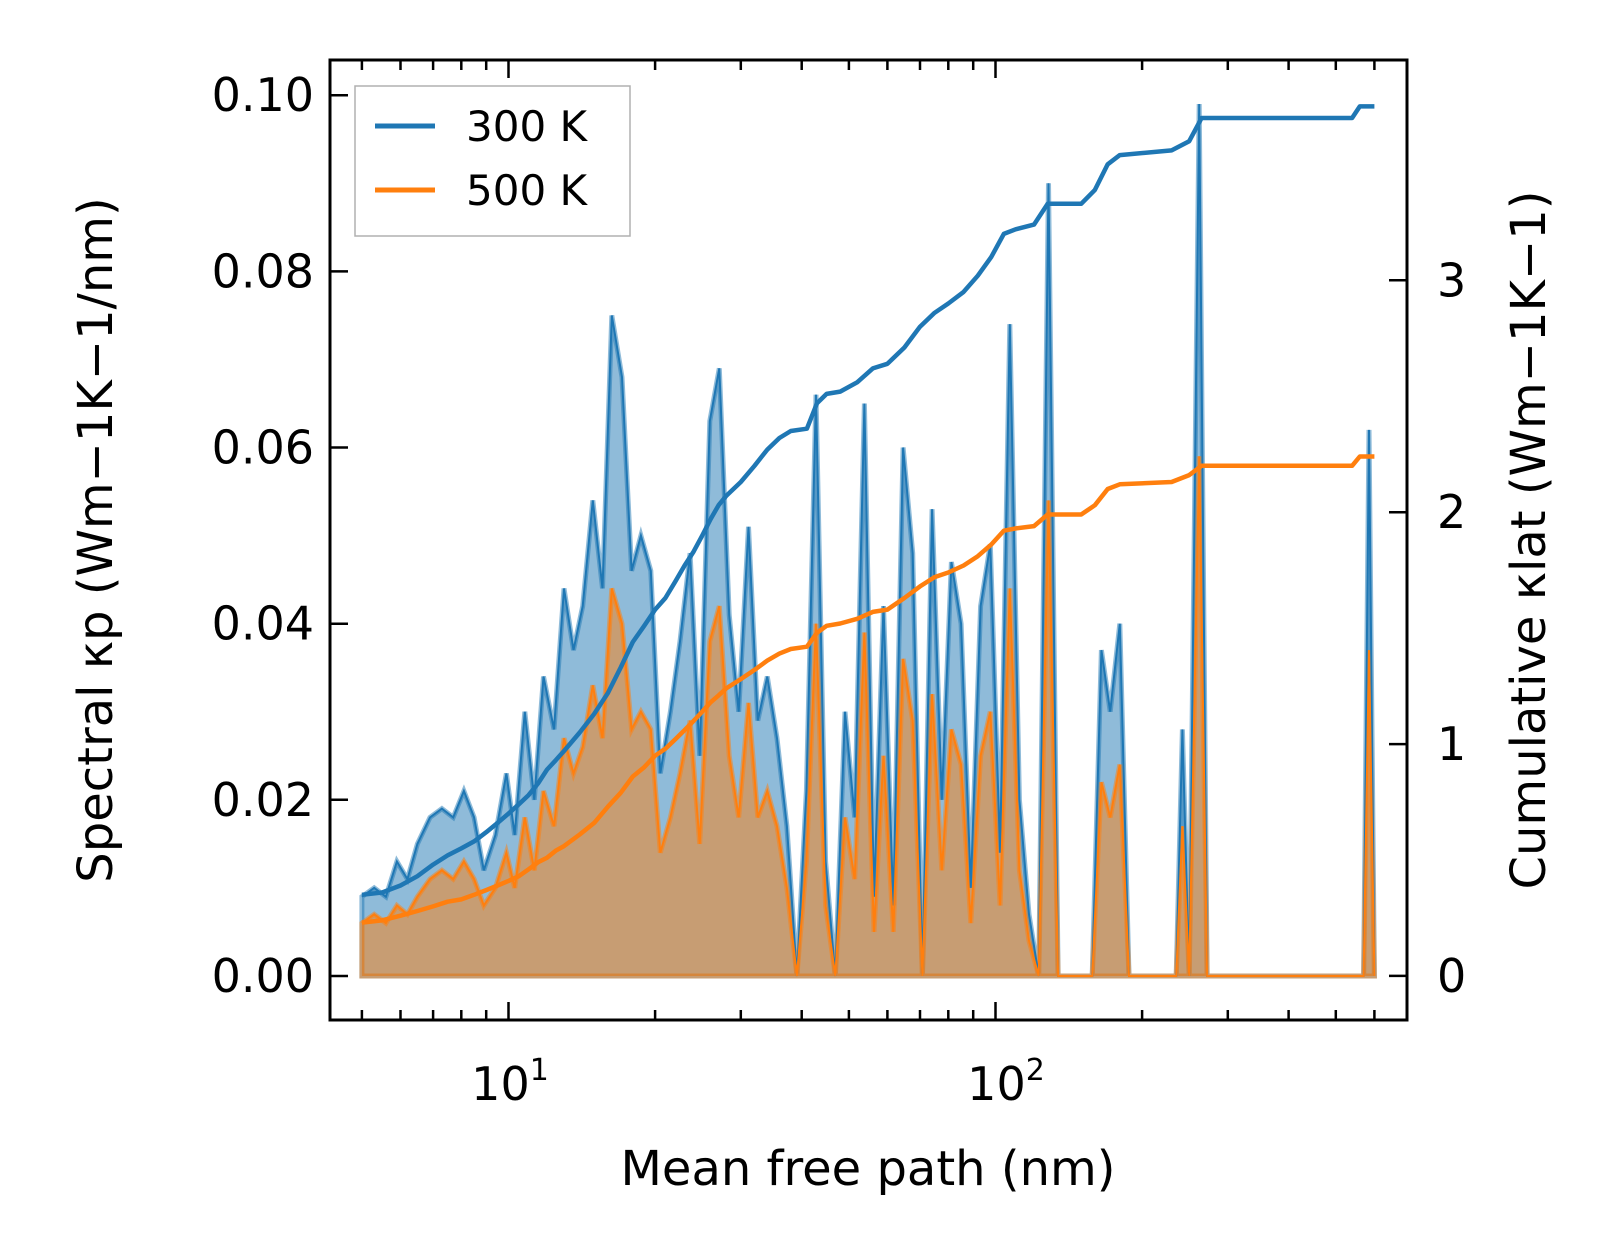 This screenshot has height=1254, width=1623. What do you see at coordinates (263, 535) in the screenshot?
I see `y-left-tick-labels: 0.00 0.02 0.04 0.06 0.08 0.10` at bounding box center [263, 535].